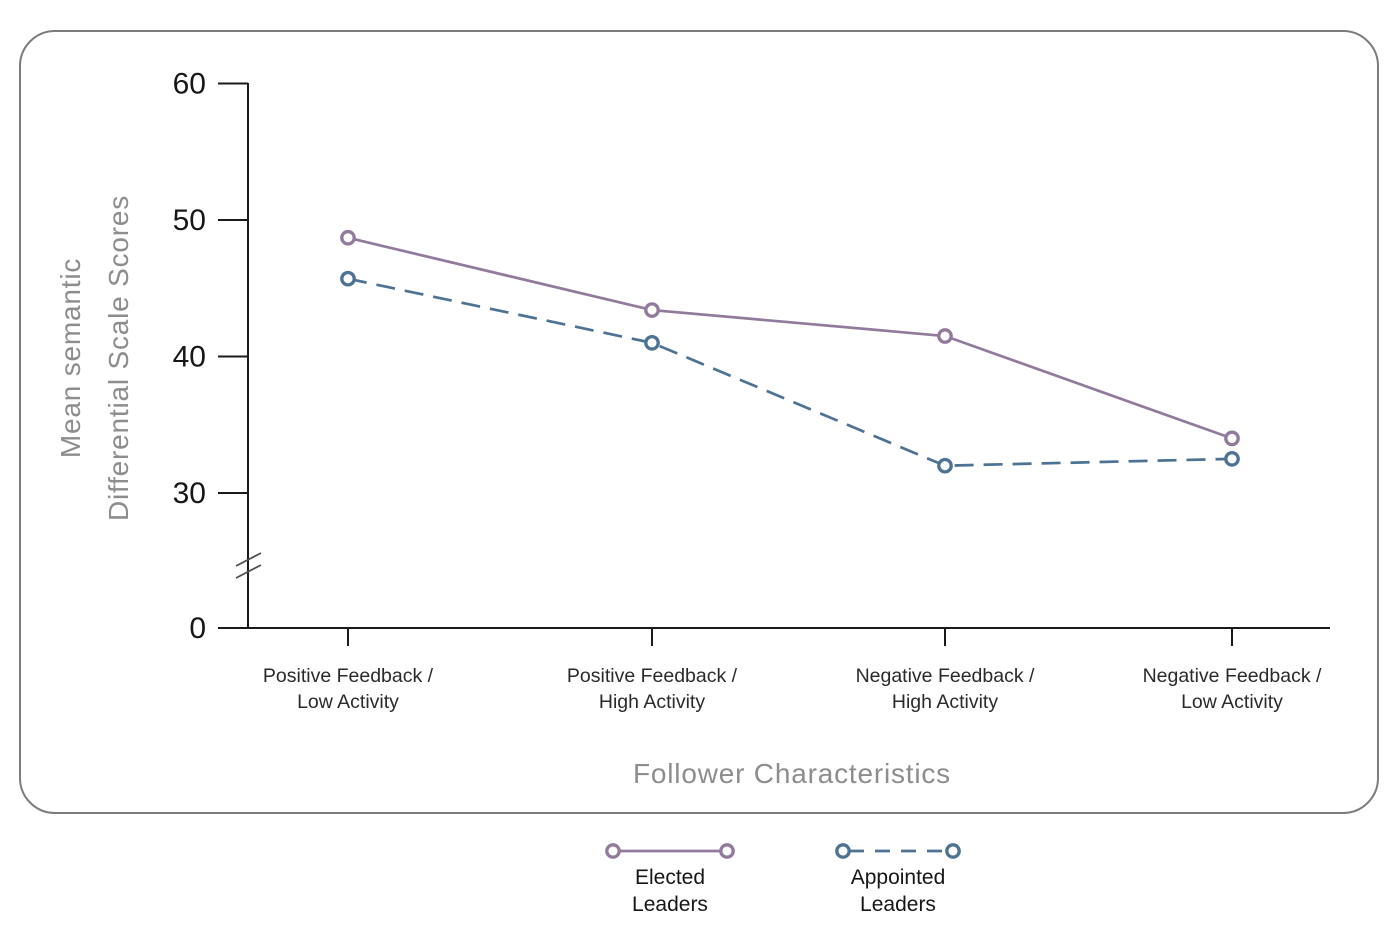  What do you see at coordinates (189, 220) in the screenshot?
I see `y-tick-label: 50` at bounding box center [189, 220].